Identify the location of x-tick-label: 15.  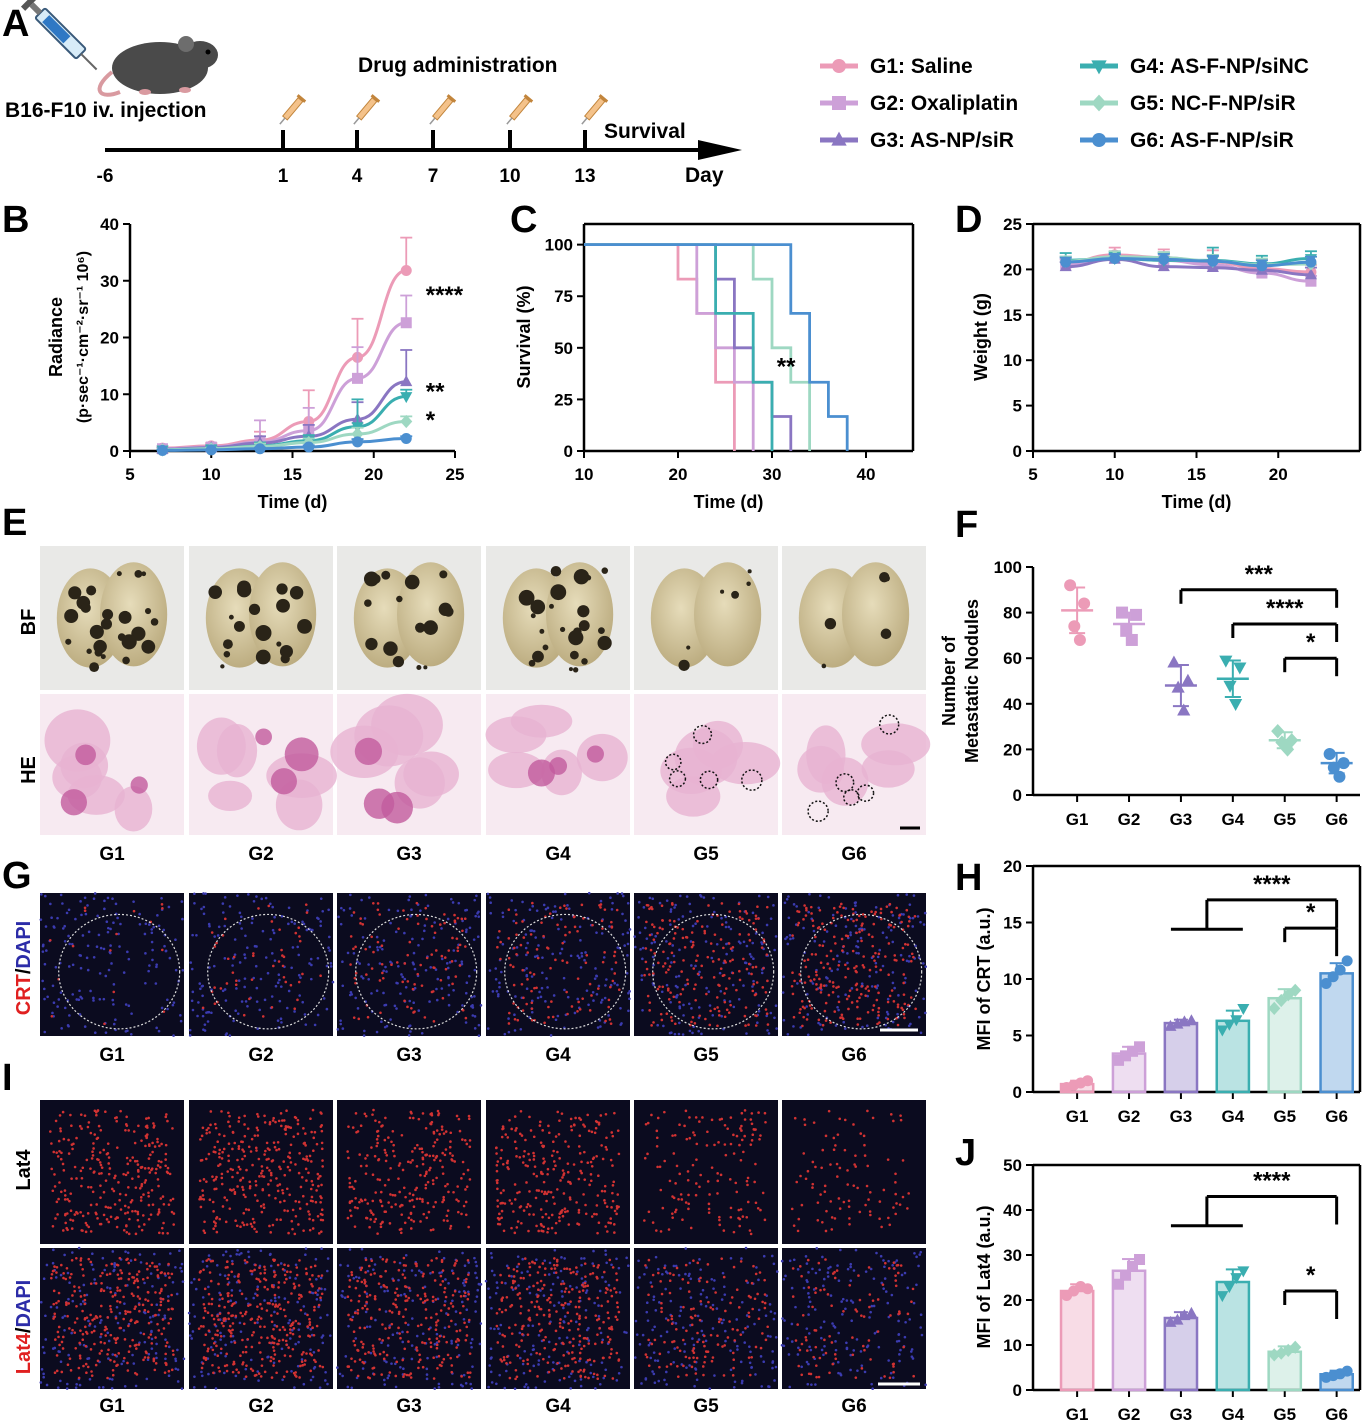
(292, 474).